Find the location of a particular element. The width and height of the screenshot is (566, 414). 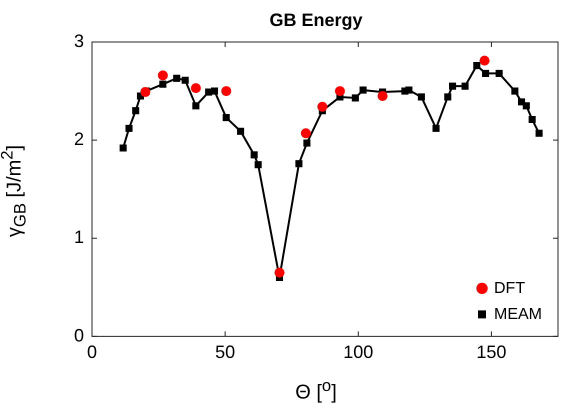

x-tick-label: 150 is located at coordinates (491, 352).